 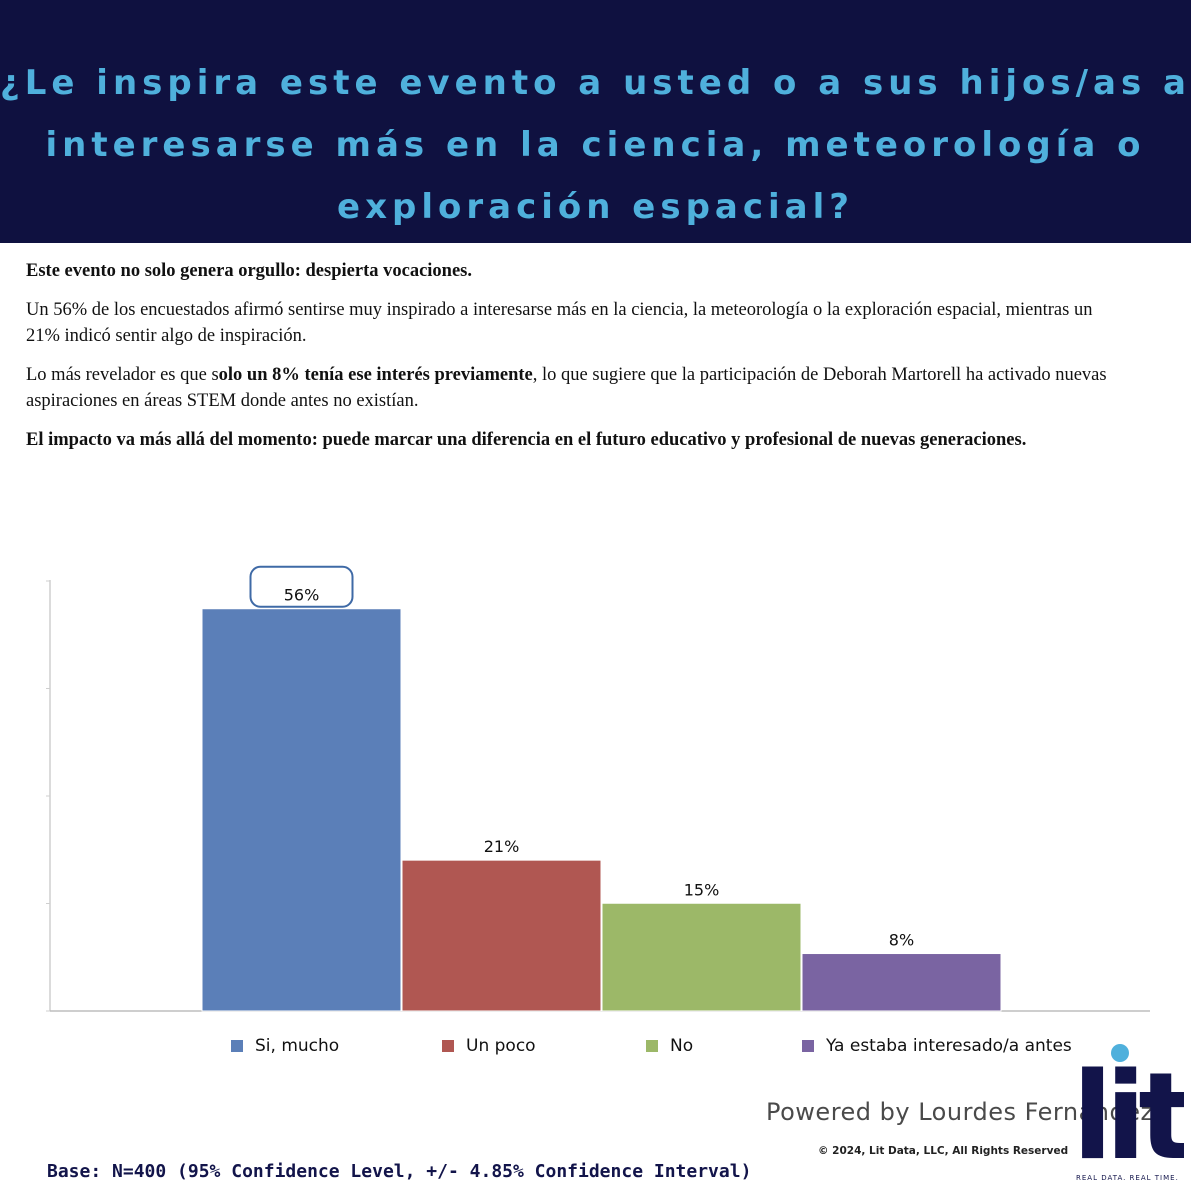 I want to click on data-label: 21%, so click(x=502, y=846).